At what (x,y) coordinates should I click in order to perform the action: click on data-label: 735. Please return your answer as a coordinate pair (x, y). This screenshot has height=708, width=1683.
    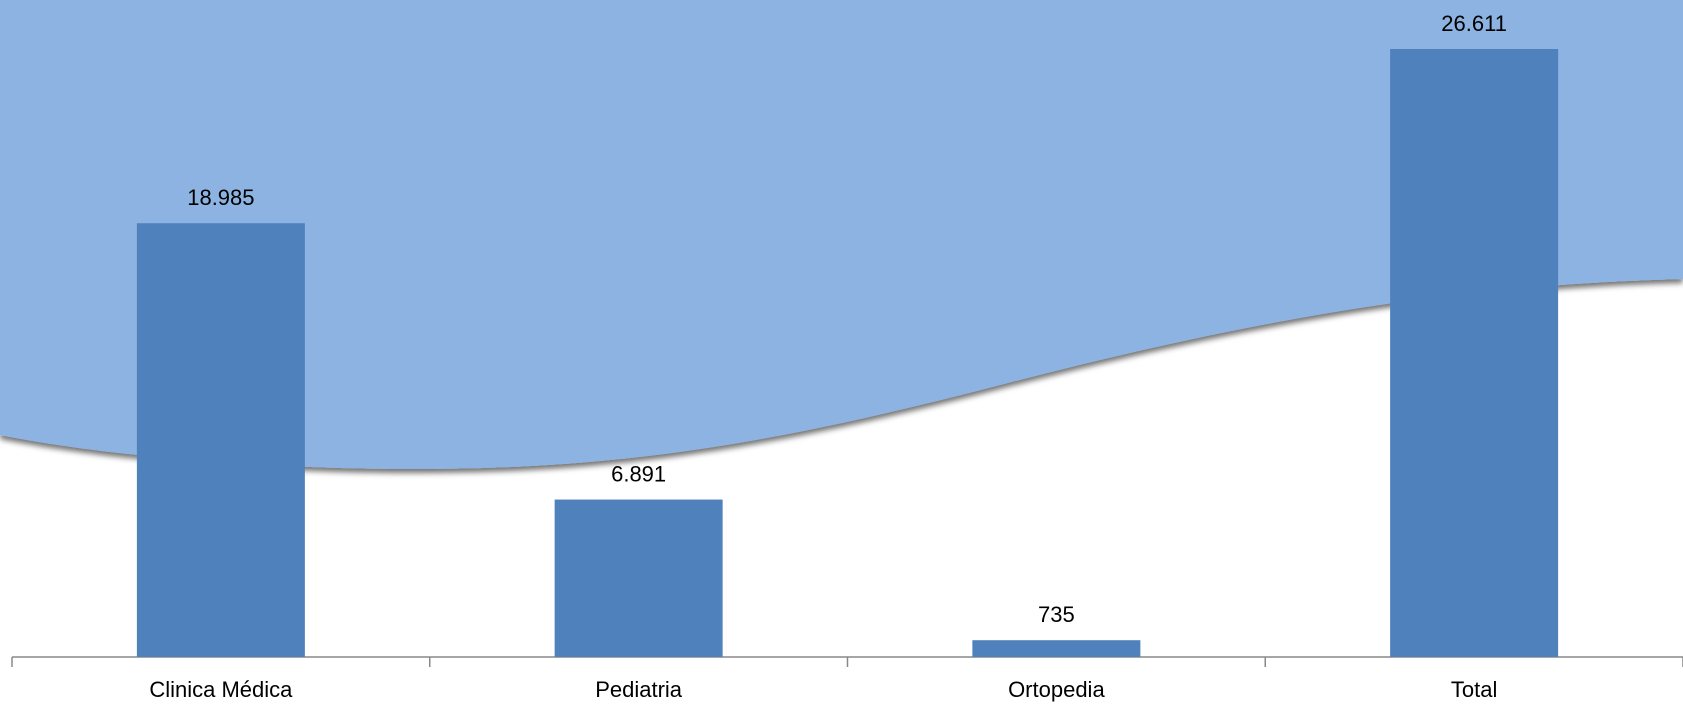
    Looking at the image, I should click on (1056, 614).